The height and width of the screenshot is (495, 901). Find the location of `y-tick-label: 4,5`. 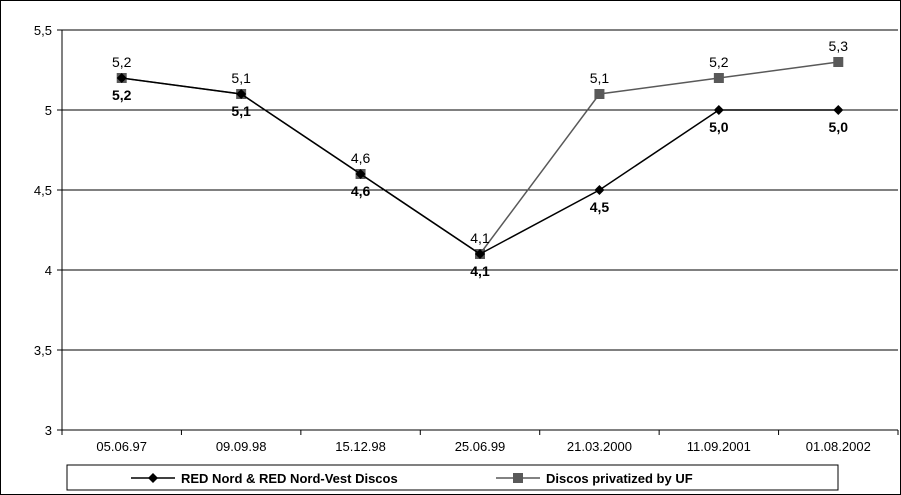

y-tick-label: 4,5 is located at coordinates (43, 190).